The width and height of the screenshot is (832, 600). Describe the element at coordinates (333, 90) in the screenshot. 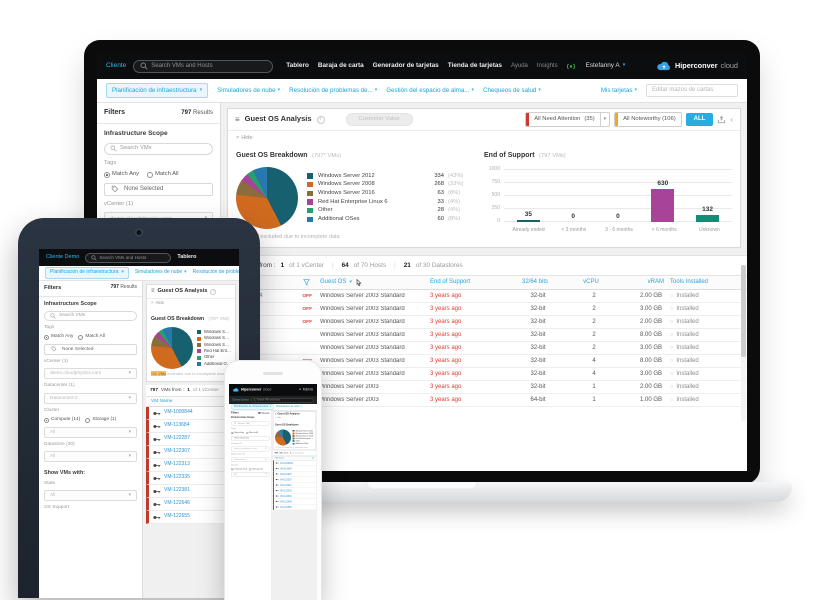

I see `tab-troubleshooting: Resolución de problemas de...▾` at that location.